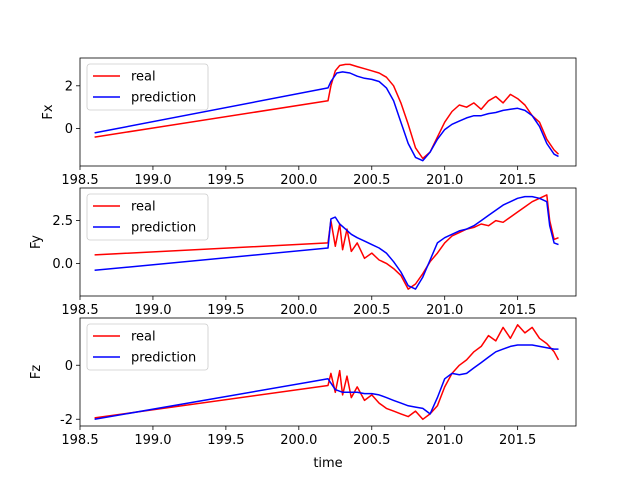 Image resolution: width=640 pixels, height=480 pixels. Describe the element at coordinates (36, 242) in the screenshot. I see `y-axis-label: Fy` at that location.